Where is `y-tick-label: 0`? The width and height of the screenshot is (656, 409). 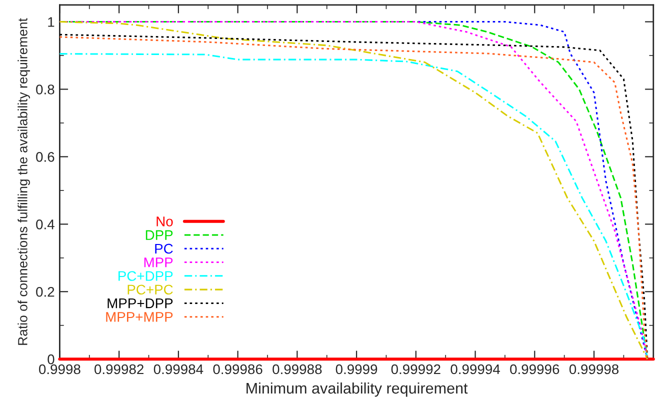 y-tick-label: 0 is located at coordinates (51, 359).